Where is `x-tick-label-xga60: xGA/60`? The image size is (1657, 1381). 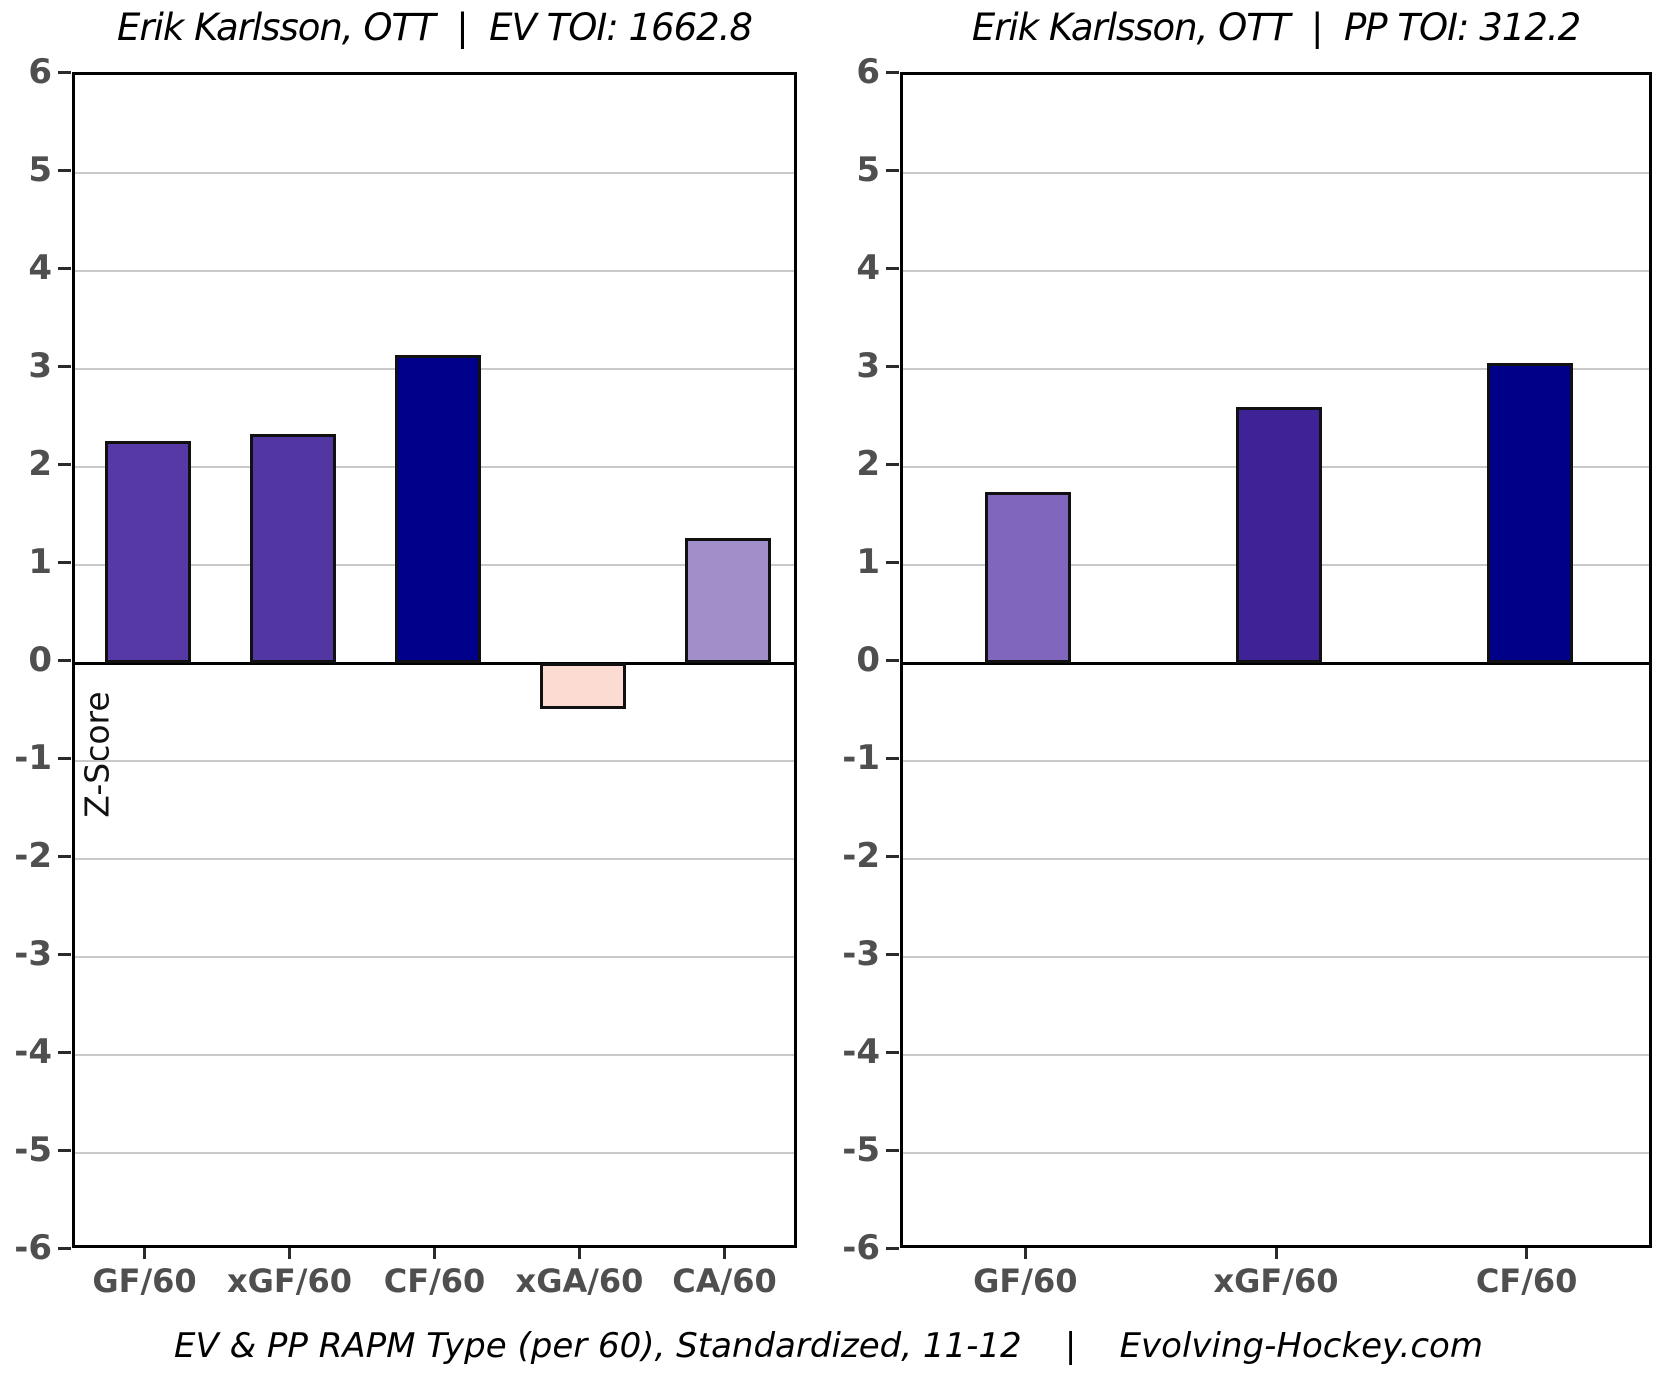 x-tick-label-xga60: xGA/60 is located at coordinates (579, 1281).